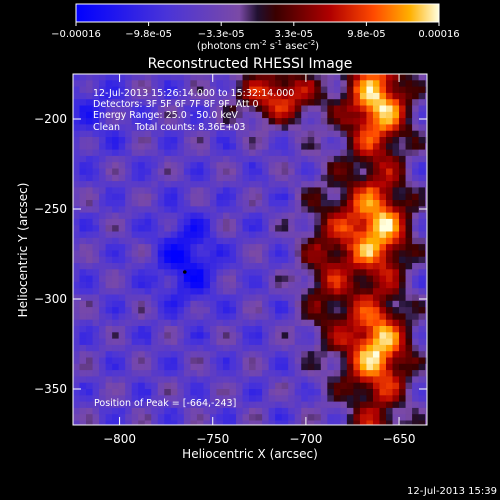 Image resolution: width=500 pixels, height=500 pixels. Describe the element at coordinates (294, 34) in the screenshot. I see `colorbar-tick-label: 3.3e-05` at that location.